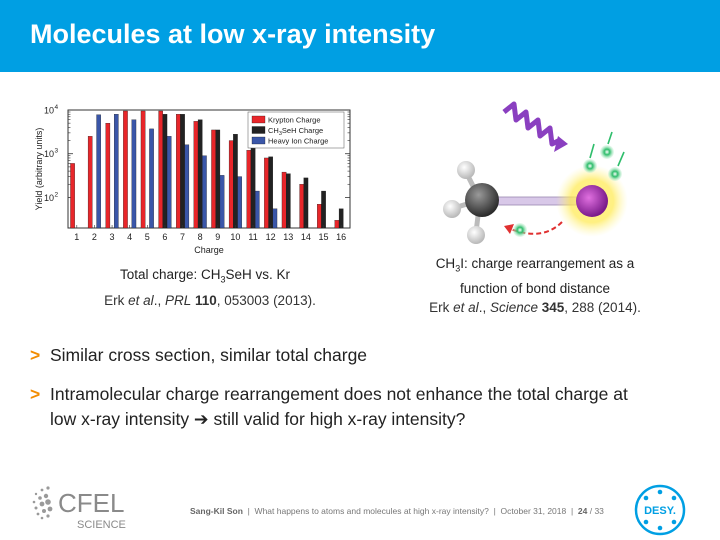  What do you see at coordinates (147, 237) in the screenshot?
I see `x-tick-label: 5` at bounding box center [147, 237].